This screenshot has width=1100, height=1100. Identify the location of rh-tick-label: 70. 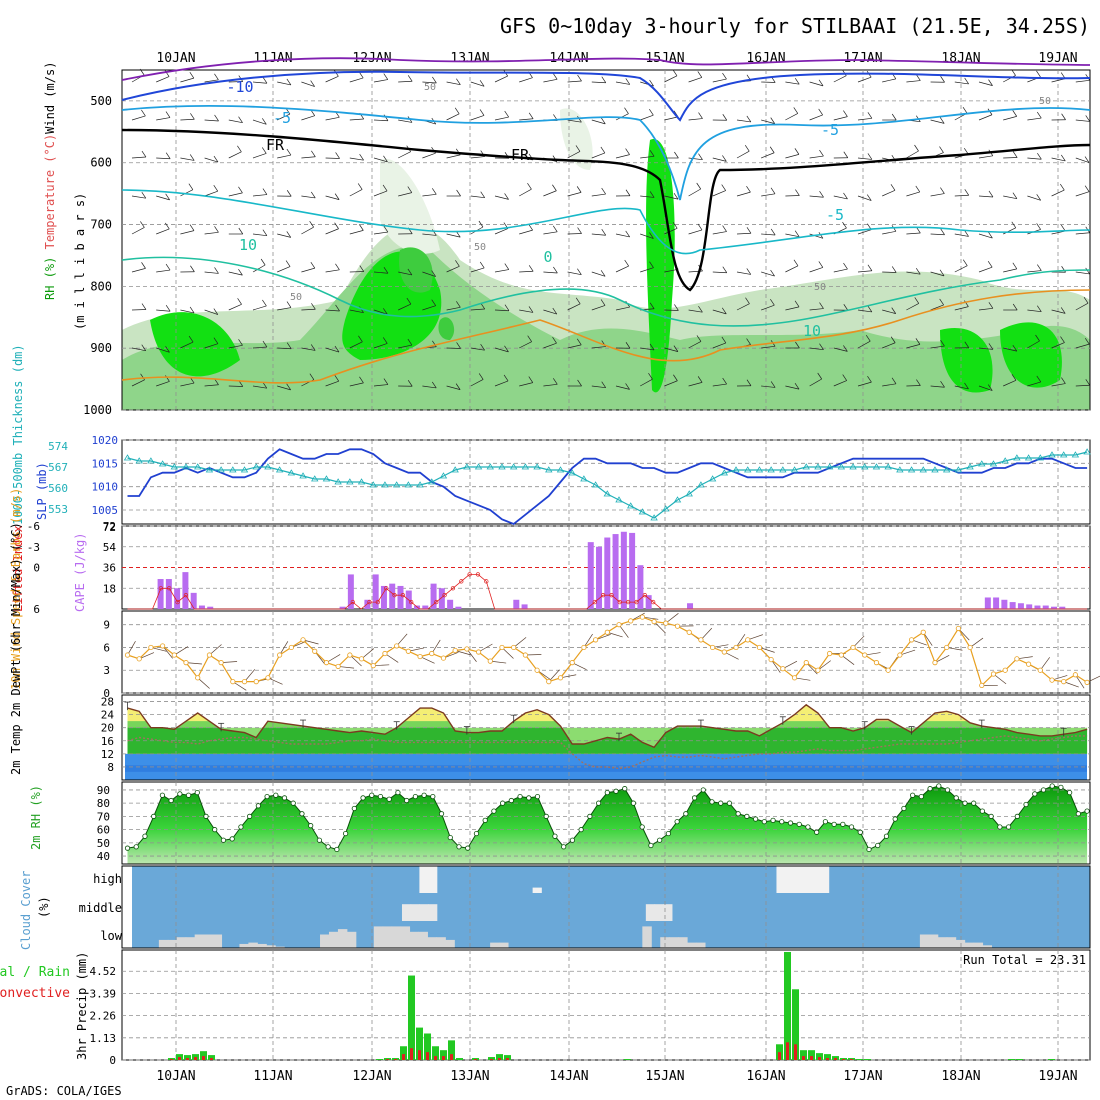
(103, 816).